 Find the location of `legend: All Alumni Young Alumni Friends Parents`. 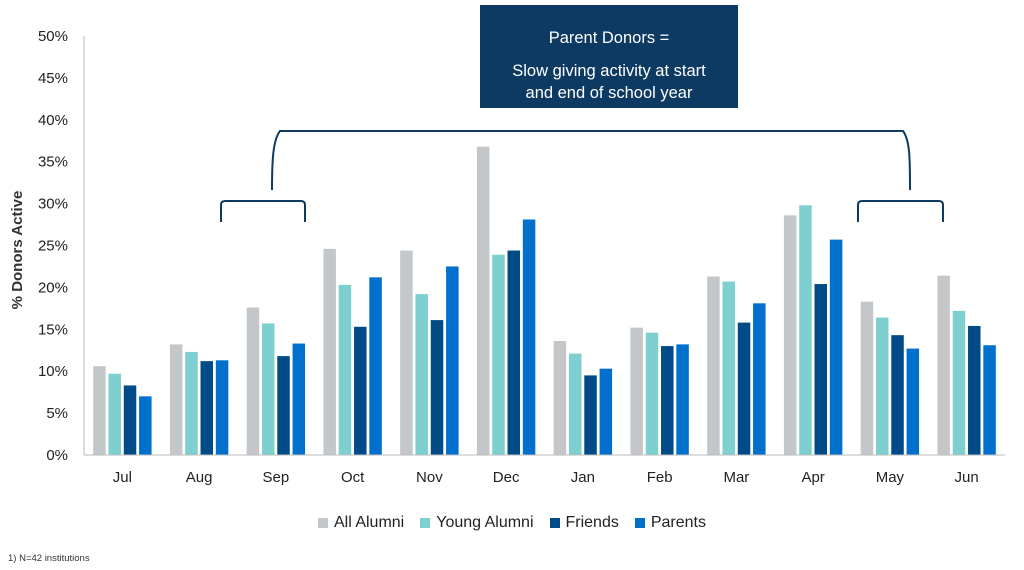

legend: All Alumni Young Alumni Friends Parents is located at coordinates (512, 523).